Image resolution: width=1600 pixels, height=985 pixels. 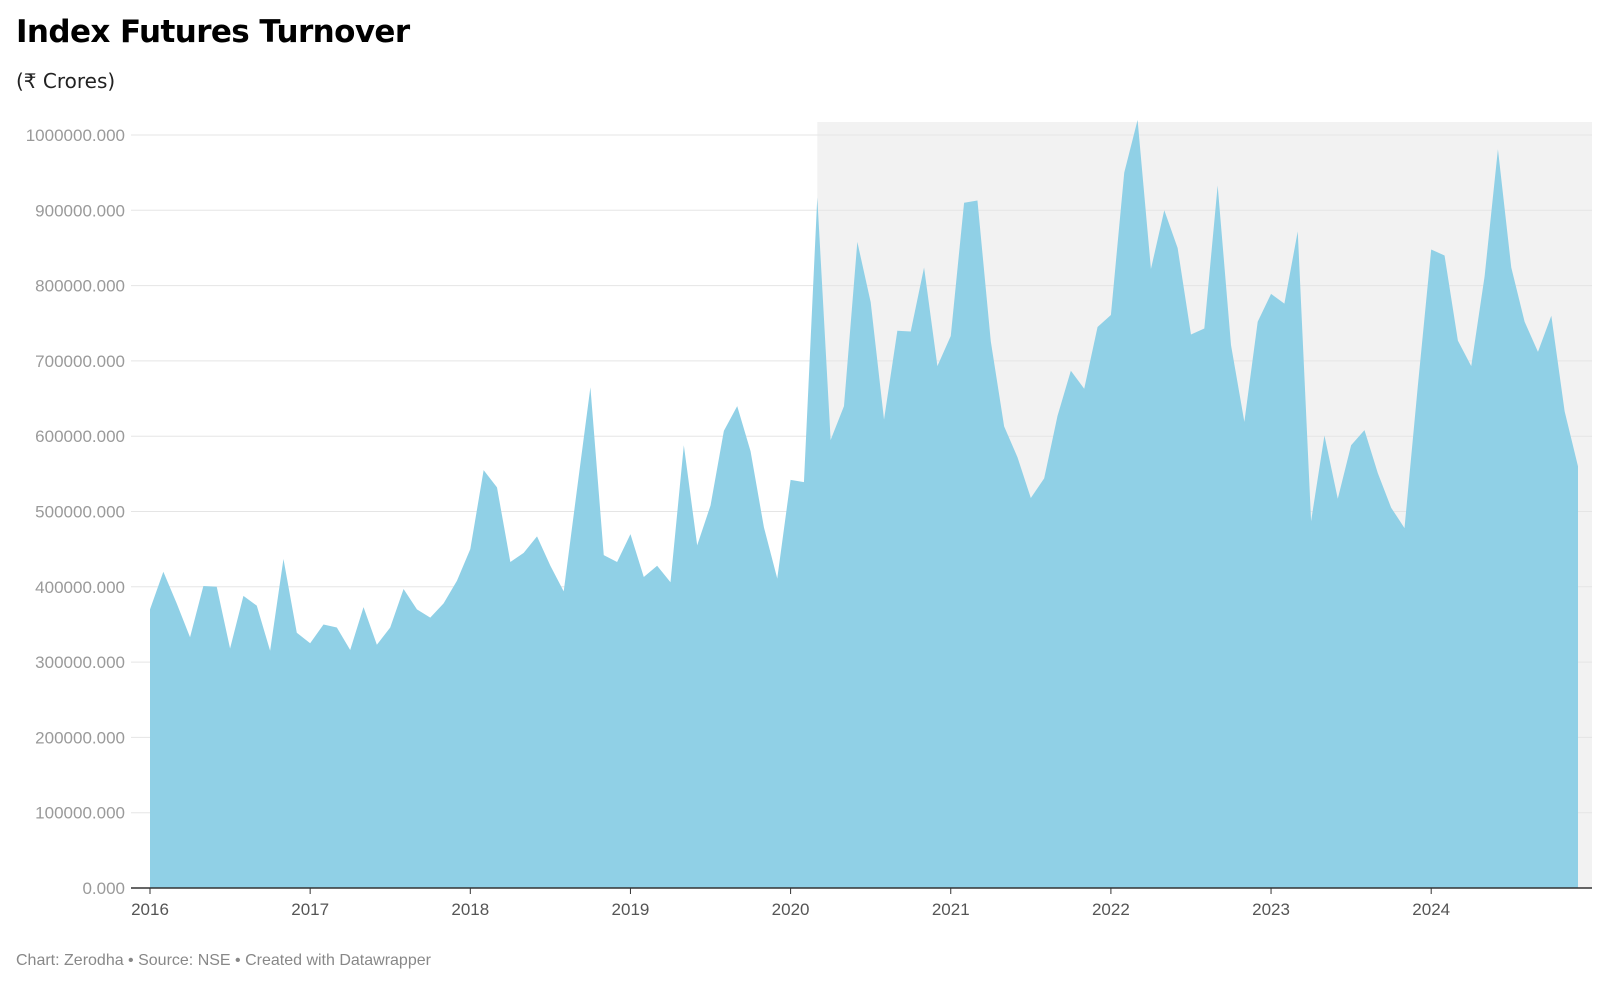 I want to click on y-tick-label: 200000.000, so click(x=80, y=737).